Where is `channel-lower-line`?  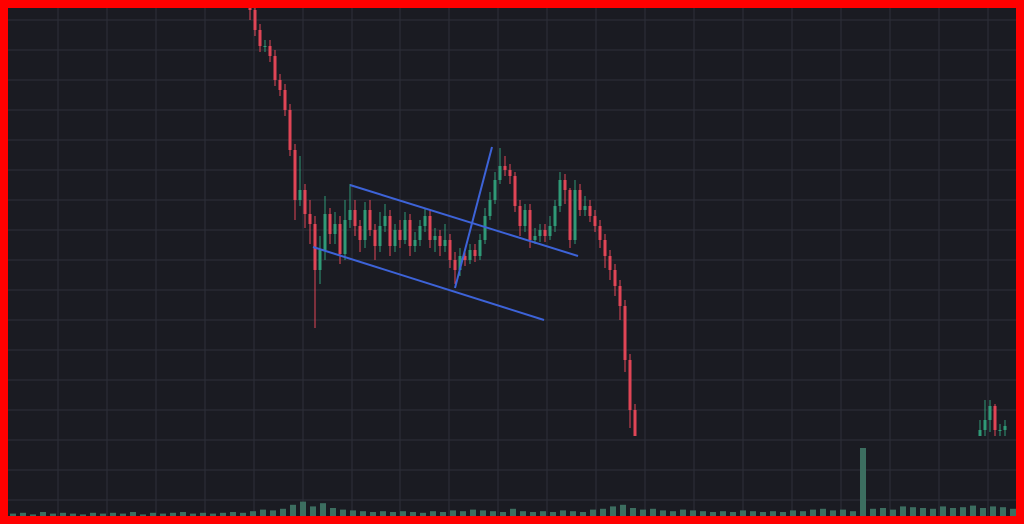
channel-lower-line is located at coordinates (428, 283).